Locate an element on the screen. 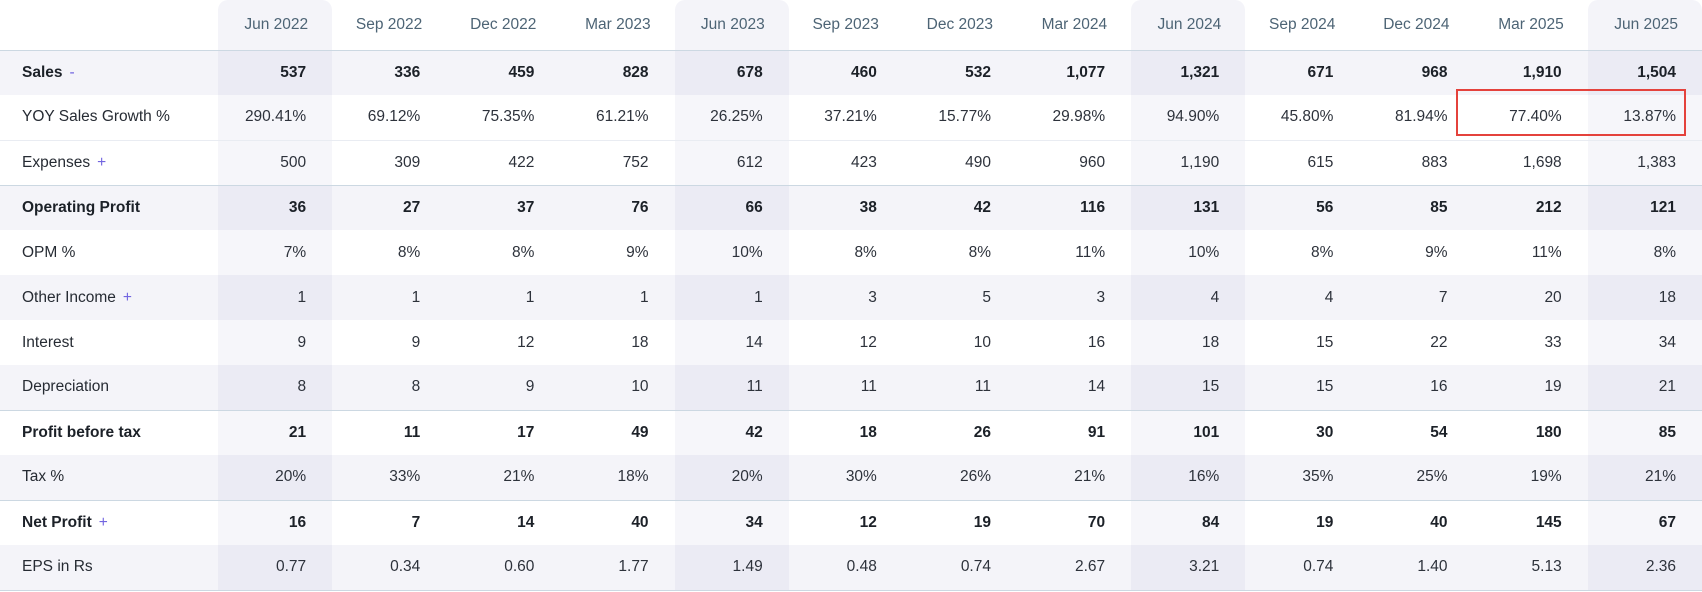  row-interest: Interest 9 9 12 18 14 12 10 16 18 15 22 33 34 is located at coordinates (851, 342).